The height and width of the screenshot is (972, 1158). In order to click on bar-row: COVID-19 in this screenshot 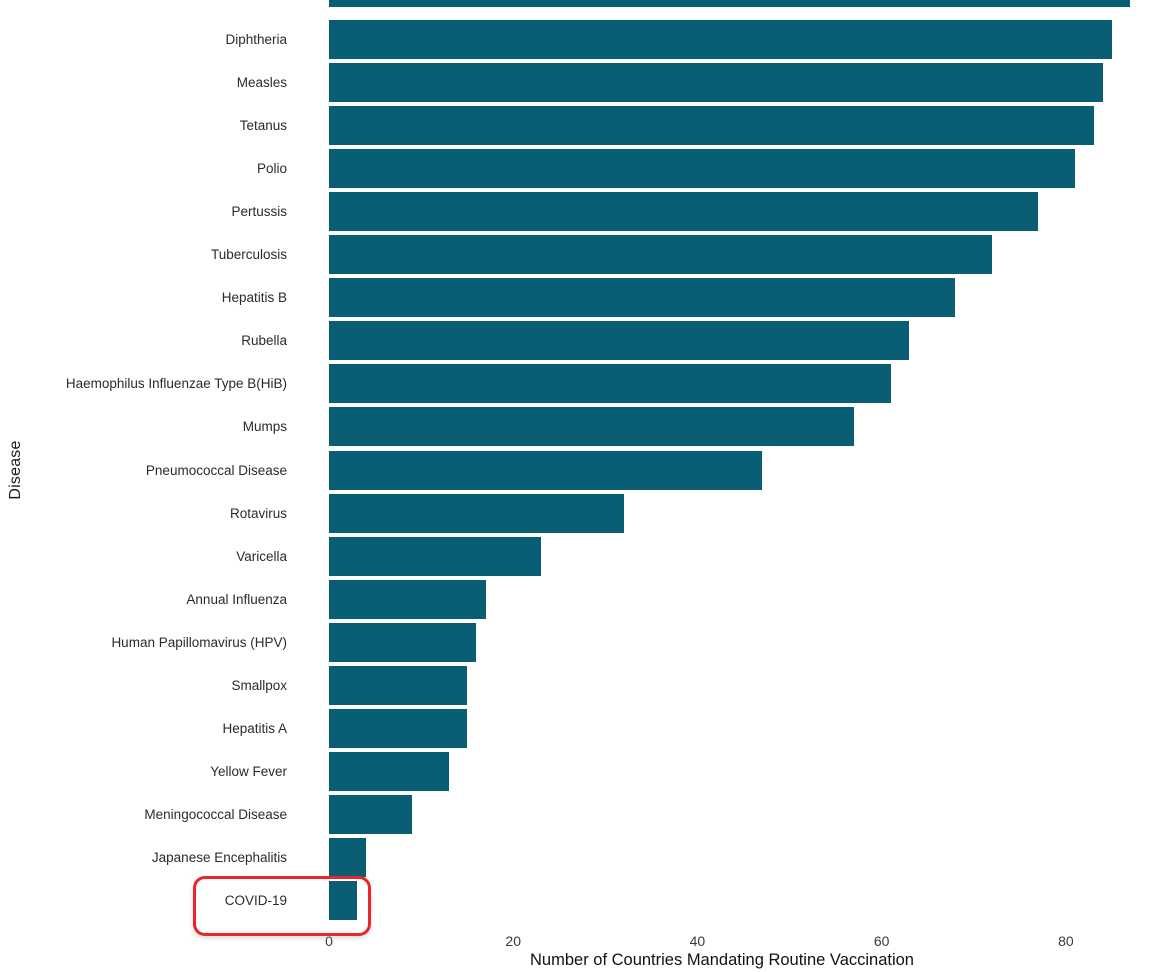, I will do `click(579, 900)`.